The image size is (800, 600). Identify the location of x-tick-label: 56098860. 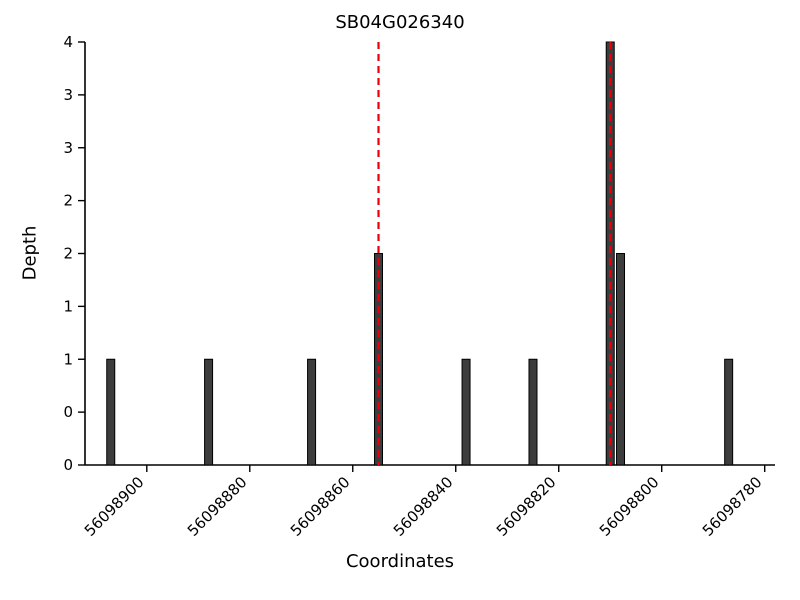
(320, 506).